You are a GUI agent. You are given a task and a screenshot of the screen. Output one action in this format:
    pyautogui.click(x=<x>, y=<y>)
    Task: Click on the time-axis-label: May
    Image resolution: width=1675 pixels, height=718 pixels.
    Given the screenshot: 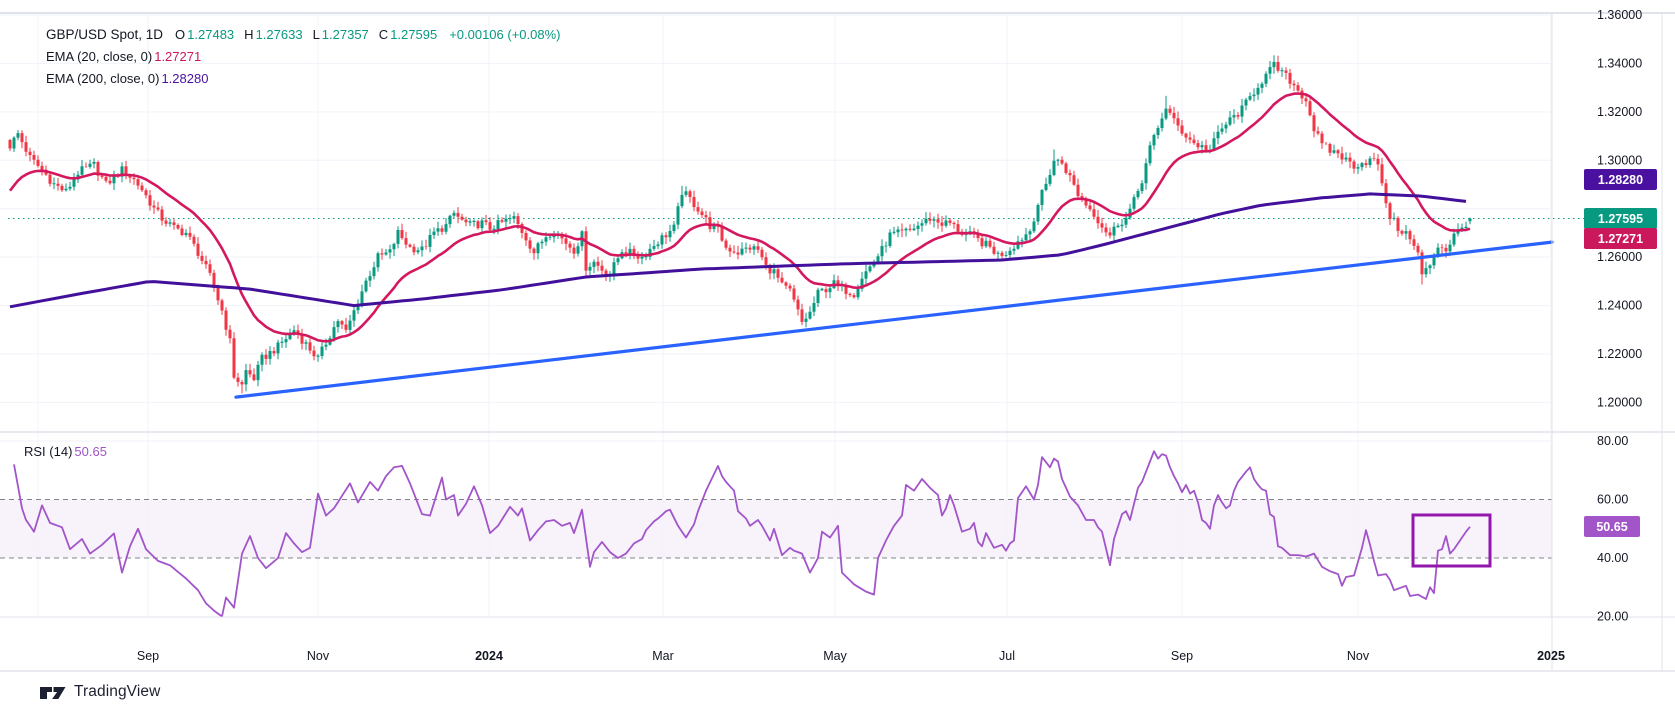 What is the action you would take?
    pyautogui.click(x=835, y=656)
    